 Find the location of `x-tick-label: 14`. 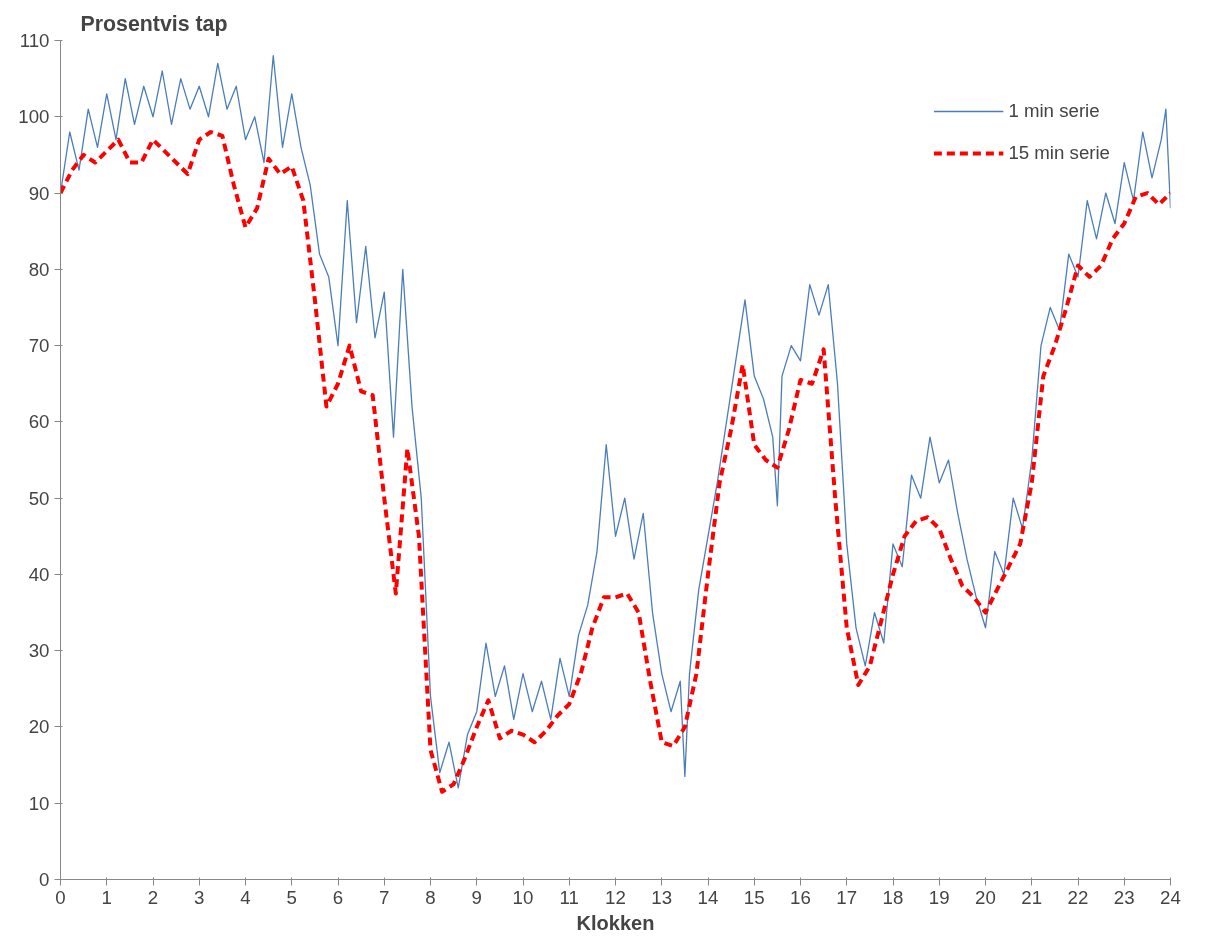

x-tick-label: 14 is located at coordinates (708, 897).